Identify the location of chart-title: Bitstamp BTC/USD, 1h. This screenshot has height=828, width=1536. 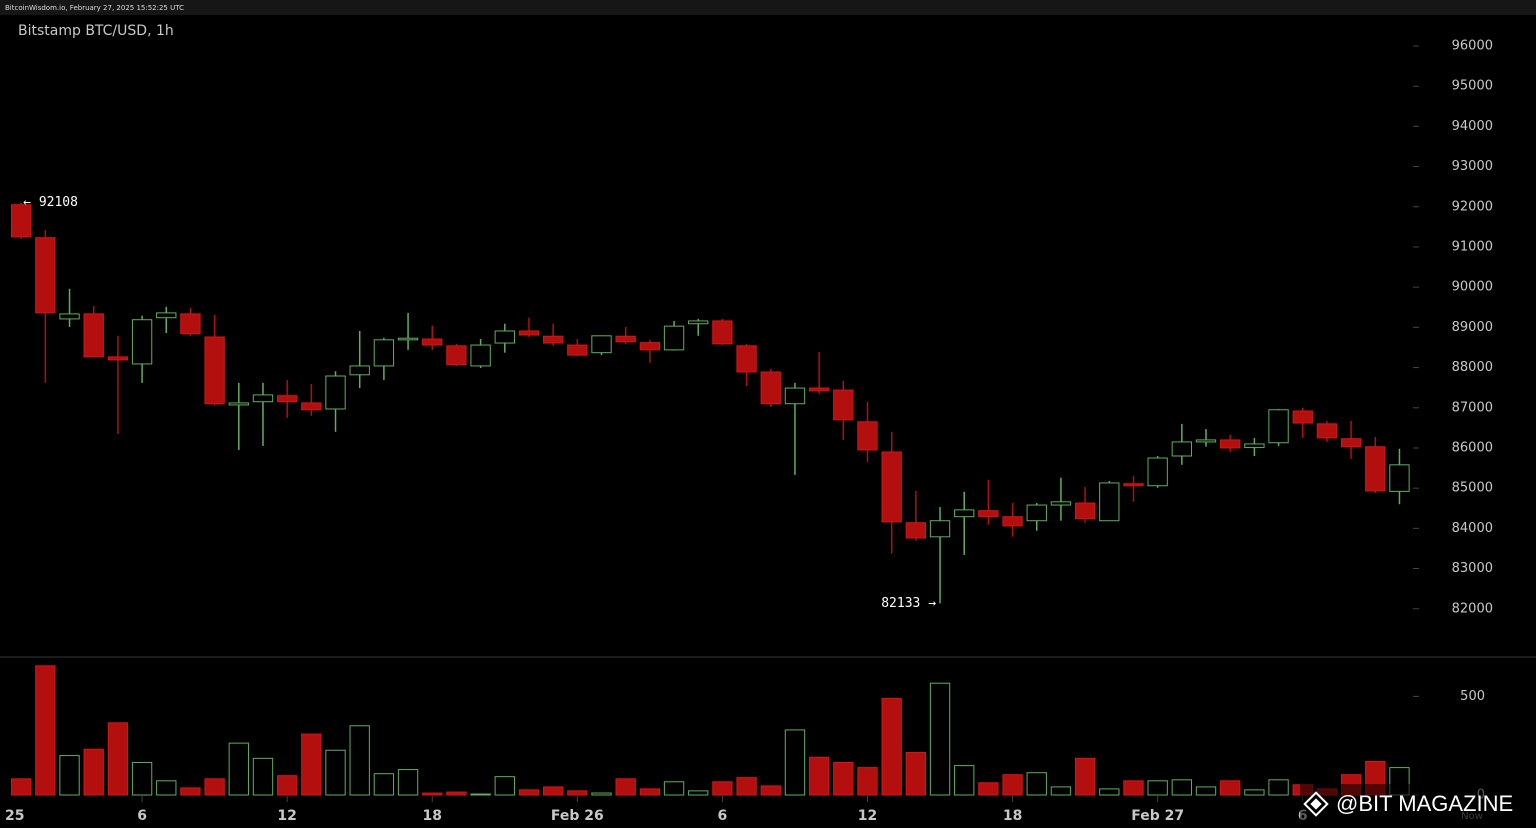
(96, 31).